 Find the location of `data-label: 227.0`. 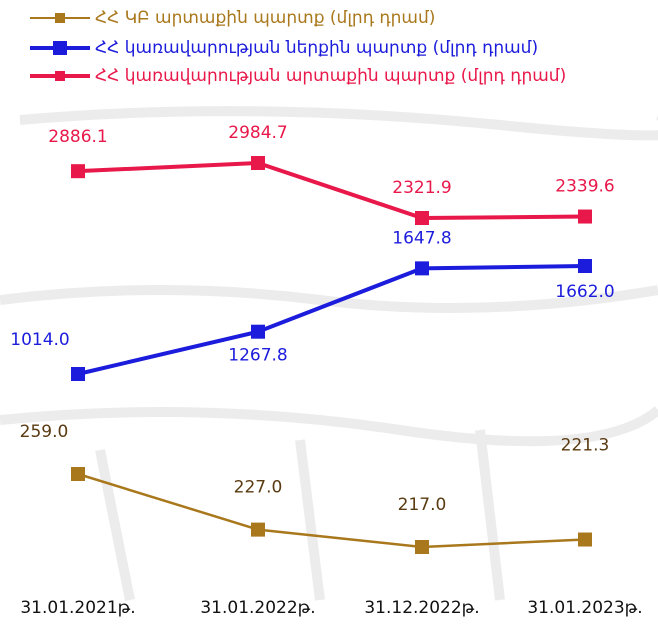

data-label: 227.0 is located at coordinates (258, 488).